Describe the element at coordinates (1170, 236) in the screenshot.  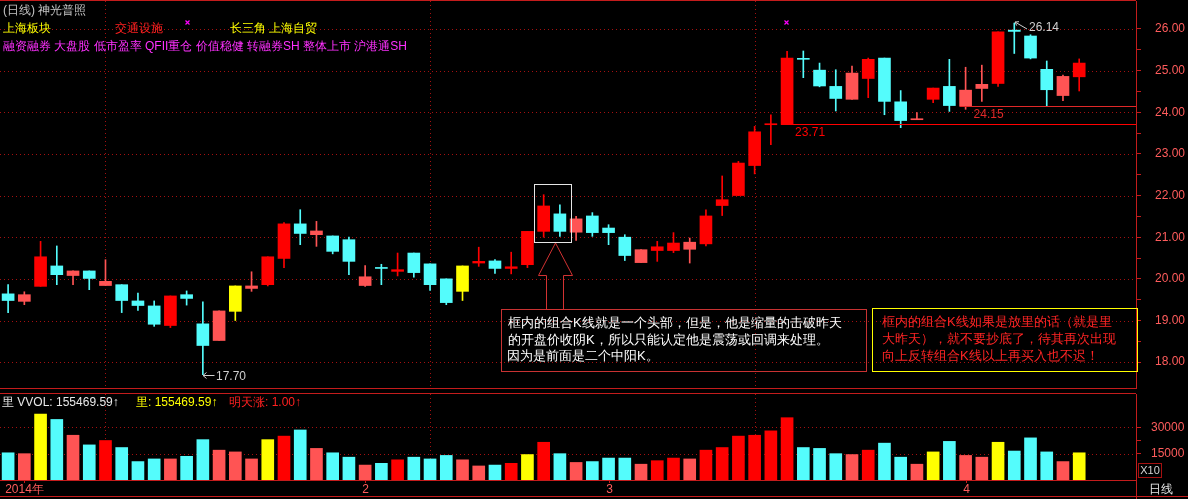
I see `y-tick-label: 21.00` at that location.